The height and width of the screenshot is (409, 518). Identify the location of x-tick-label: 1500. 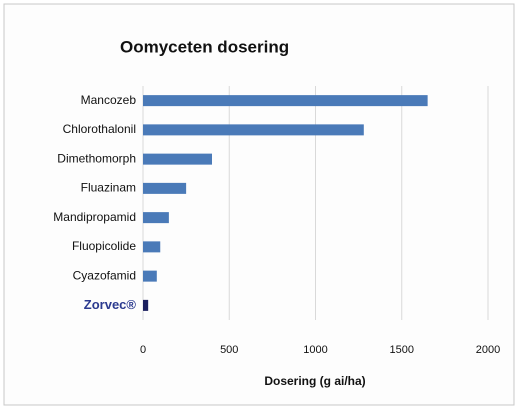
(402, 350).